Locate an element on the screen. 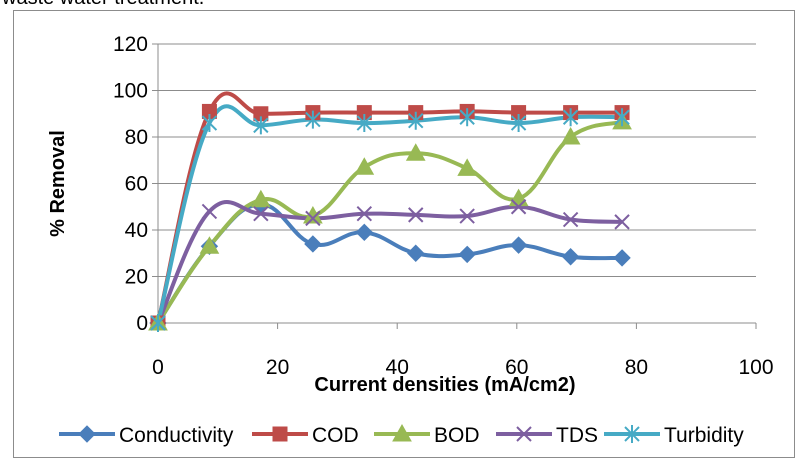  legend-label: TDS is located at coordinates (577, 435).